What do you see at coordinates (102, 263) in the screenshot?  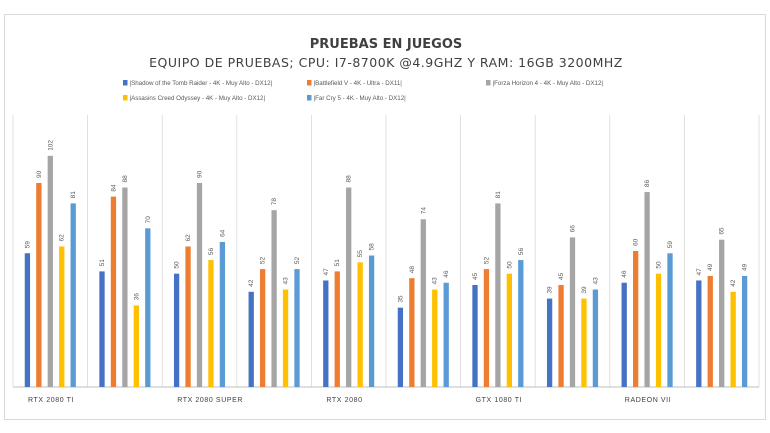 I see `value-label-1-0: 51` at bounding box center [102, 263].